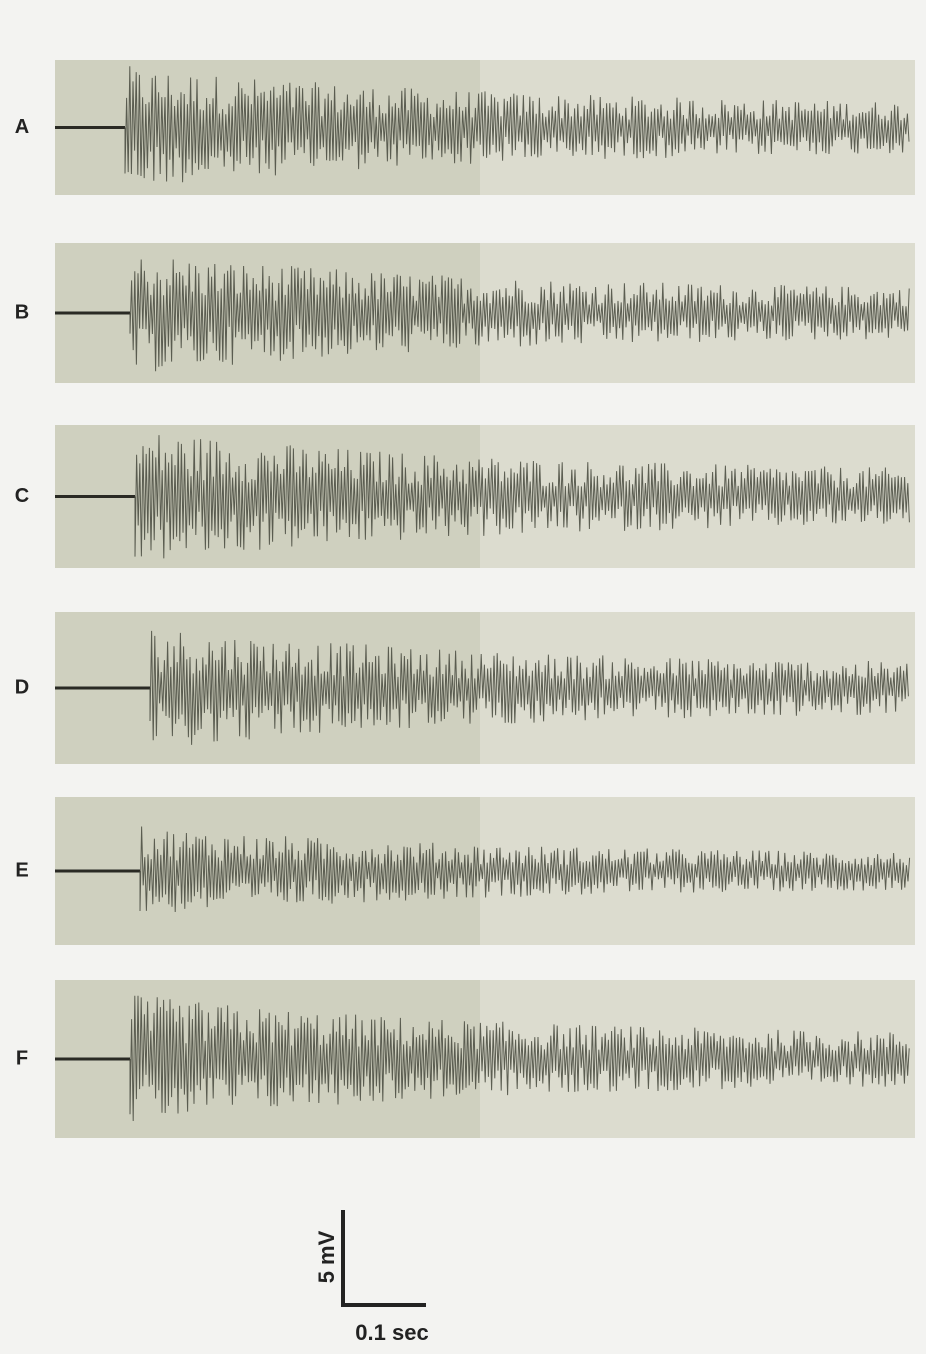  I want to click on panel-label: F, so click(22, 1058).